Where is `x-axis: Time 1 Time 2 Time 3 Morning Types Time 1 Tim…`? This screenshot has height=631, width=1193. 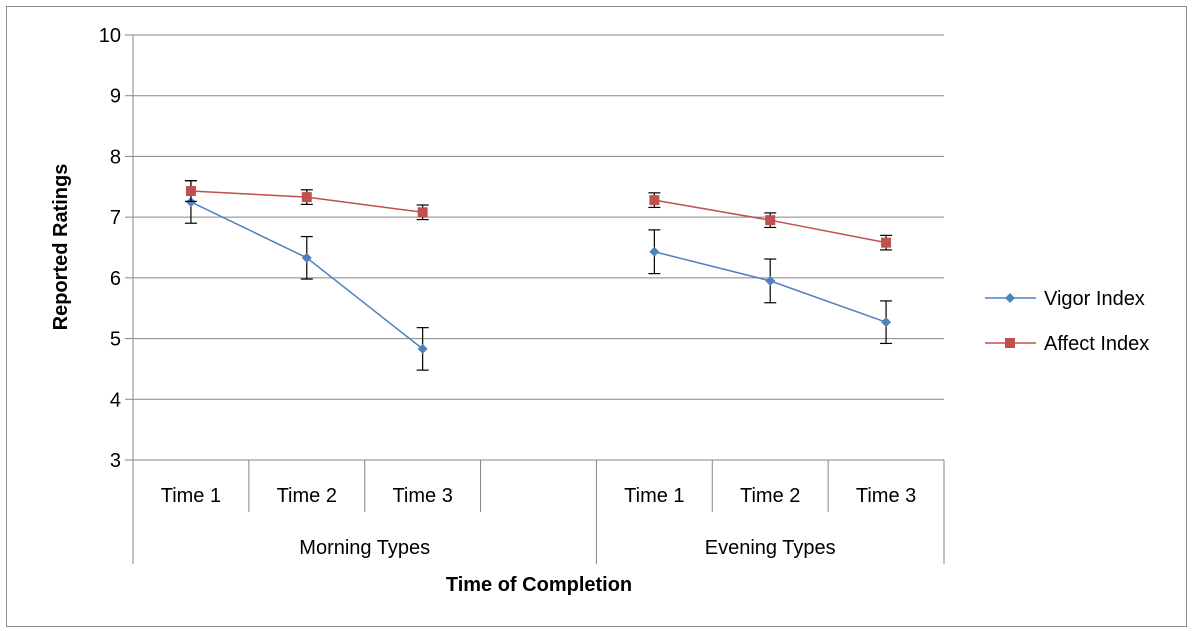
x-axis: Time 1 Time 2 Time 3 Morning Types Time 1 Tim… is located at coordinates (538, 512).